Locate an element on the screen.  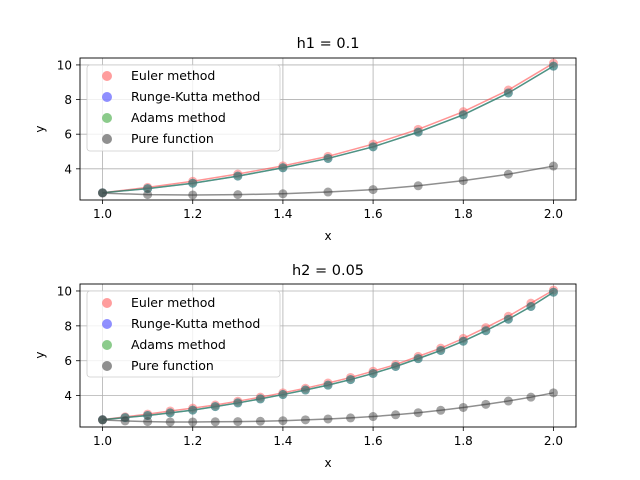
legend-label-euler: Euler method is located at coordinates (173, 302).